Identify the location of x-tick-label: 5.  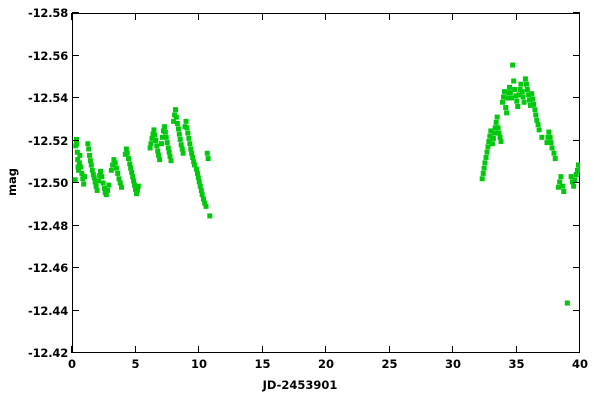
(135, 364).